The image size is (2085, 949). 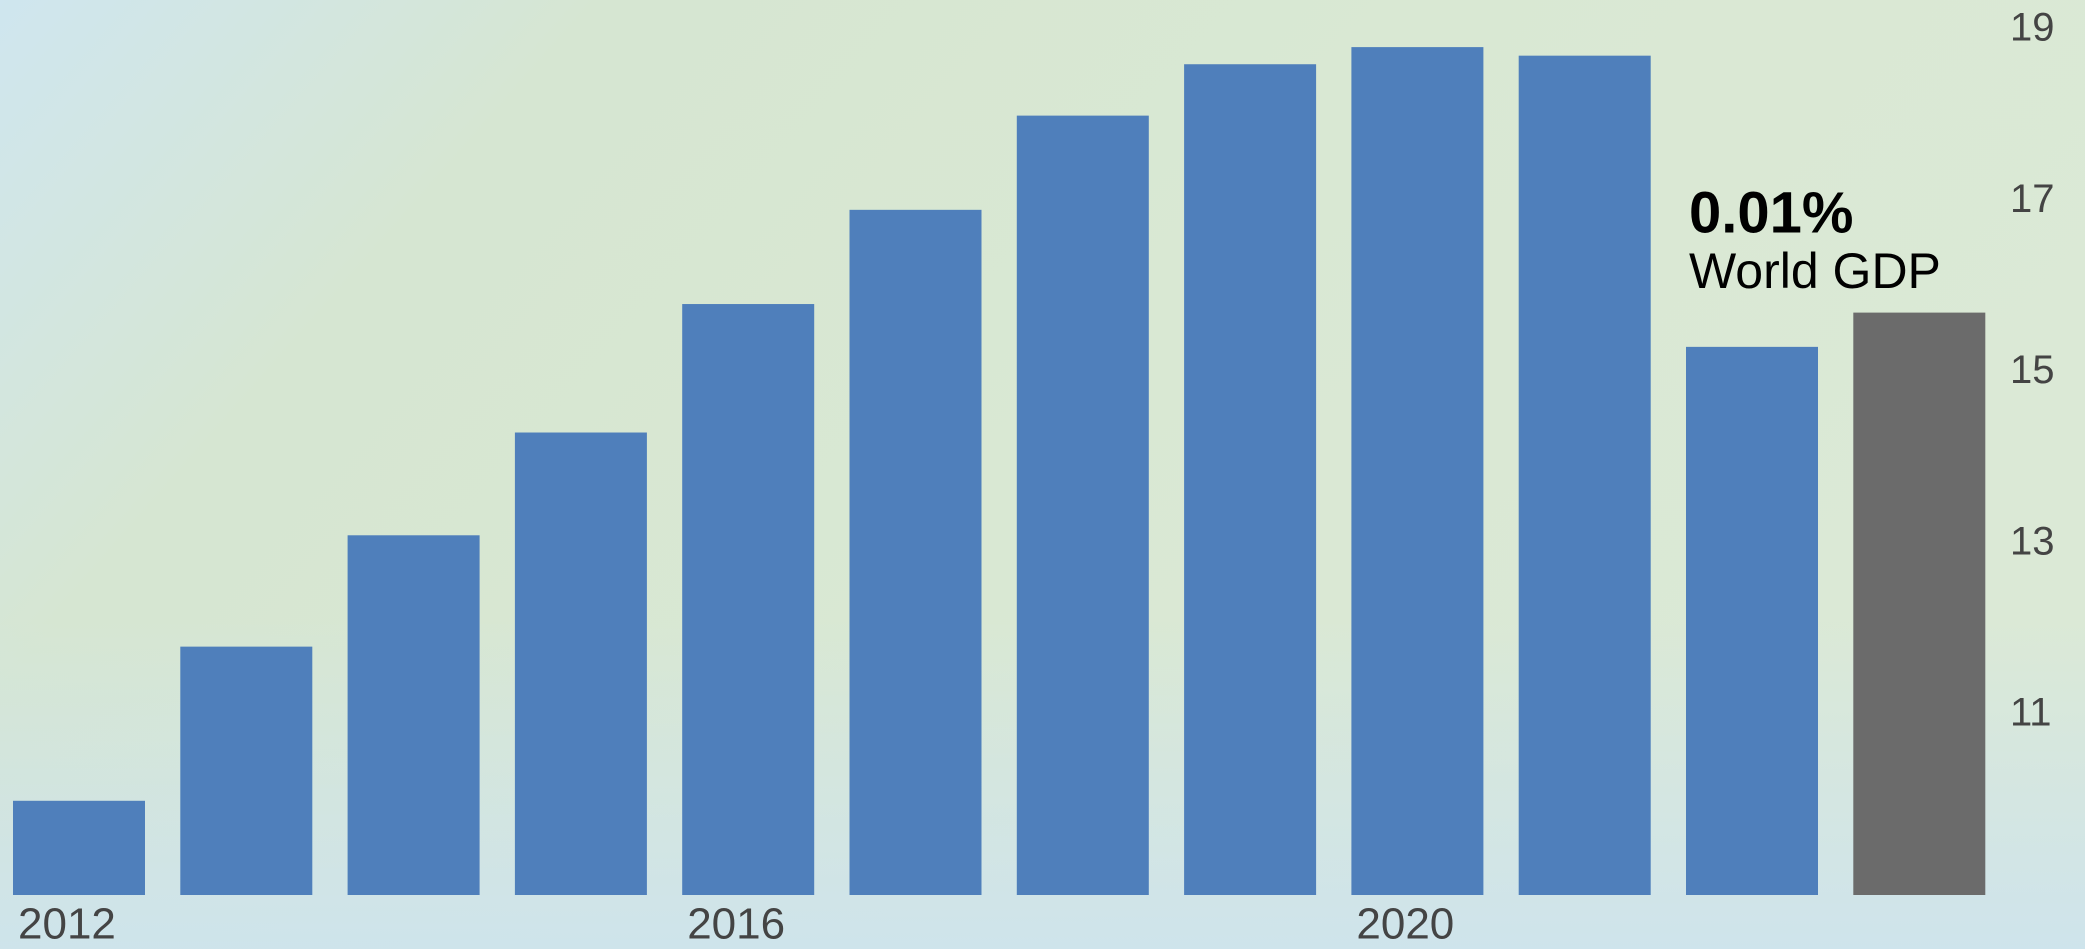 What do you see at coordinates (67, 924) in the screenshot?
I see `x-tick-label: 2012` at bounding box center [67, 924].